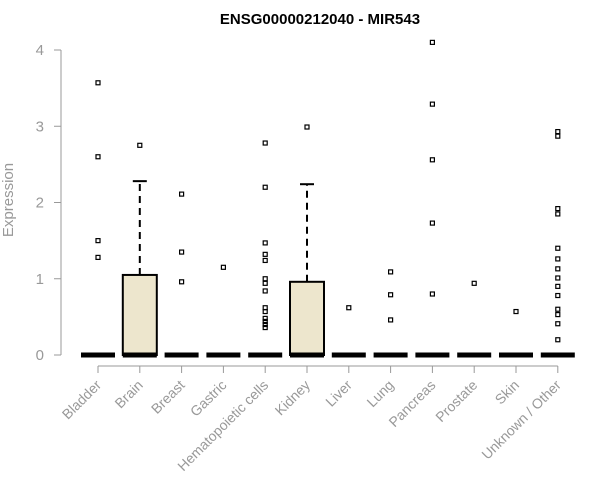 The width and height of the screenshot is (600, 500). I want to click on x-tick-label: Liver, so click(338, 393).